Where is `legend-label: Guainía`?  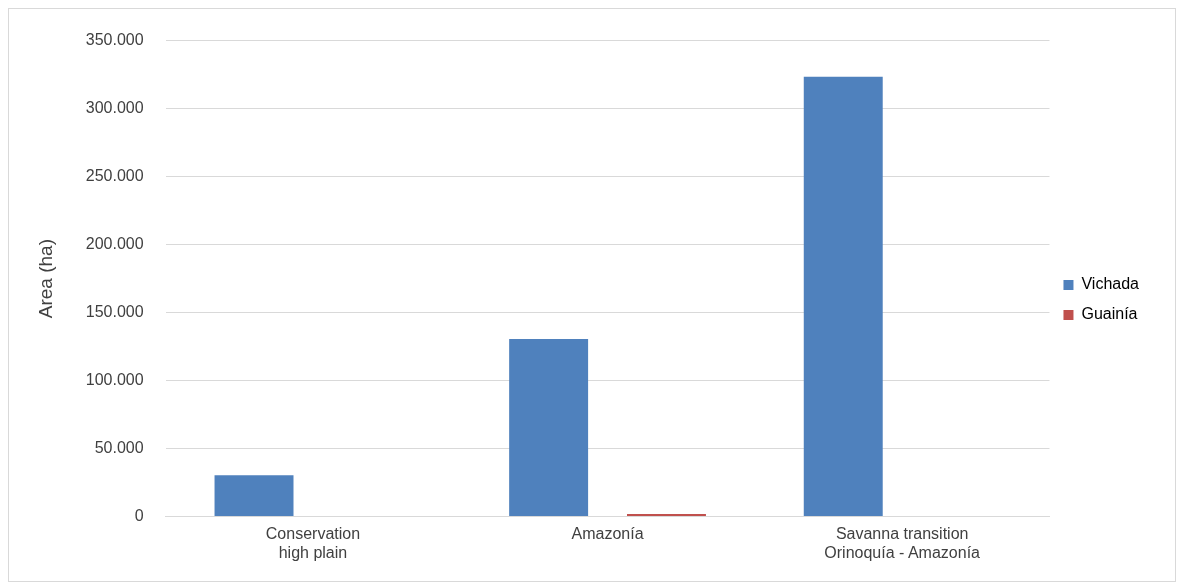 legend-label: Guainía is located at coordinates (1109, 314).